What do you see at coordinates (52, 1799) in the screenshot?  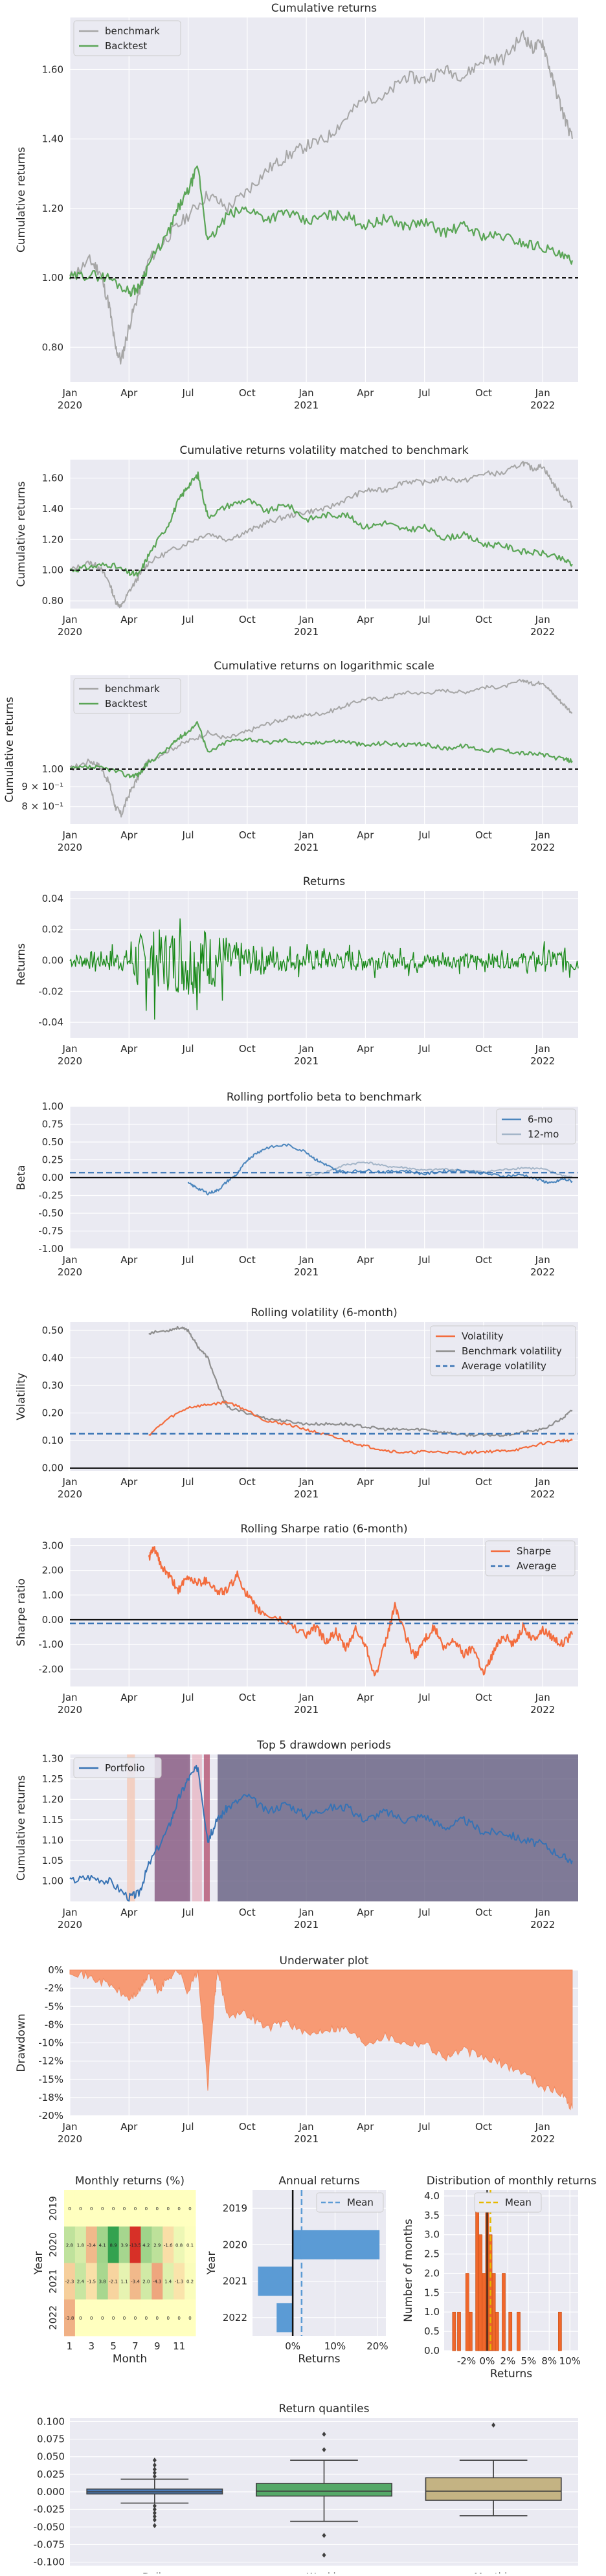 I see `y-tick-label: 1.20` at bounding box center [52, 1799].